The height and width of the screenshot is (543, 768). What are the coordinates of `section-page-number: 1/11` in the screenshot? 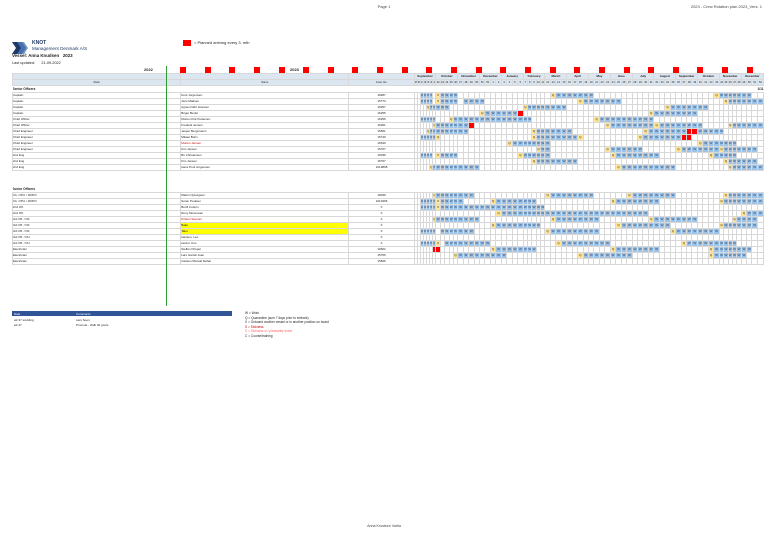 It's located at (760, 88).